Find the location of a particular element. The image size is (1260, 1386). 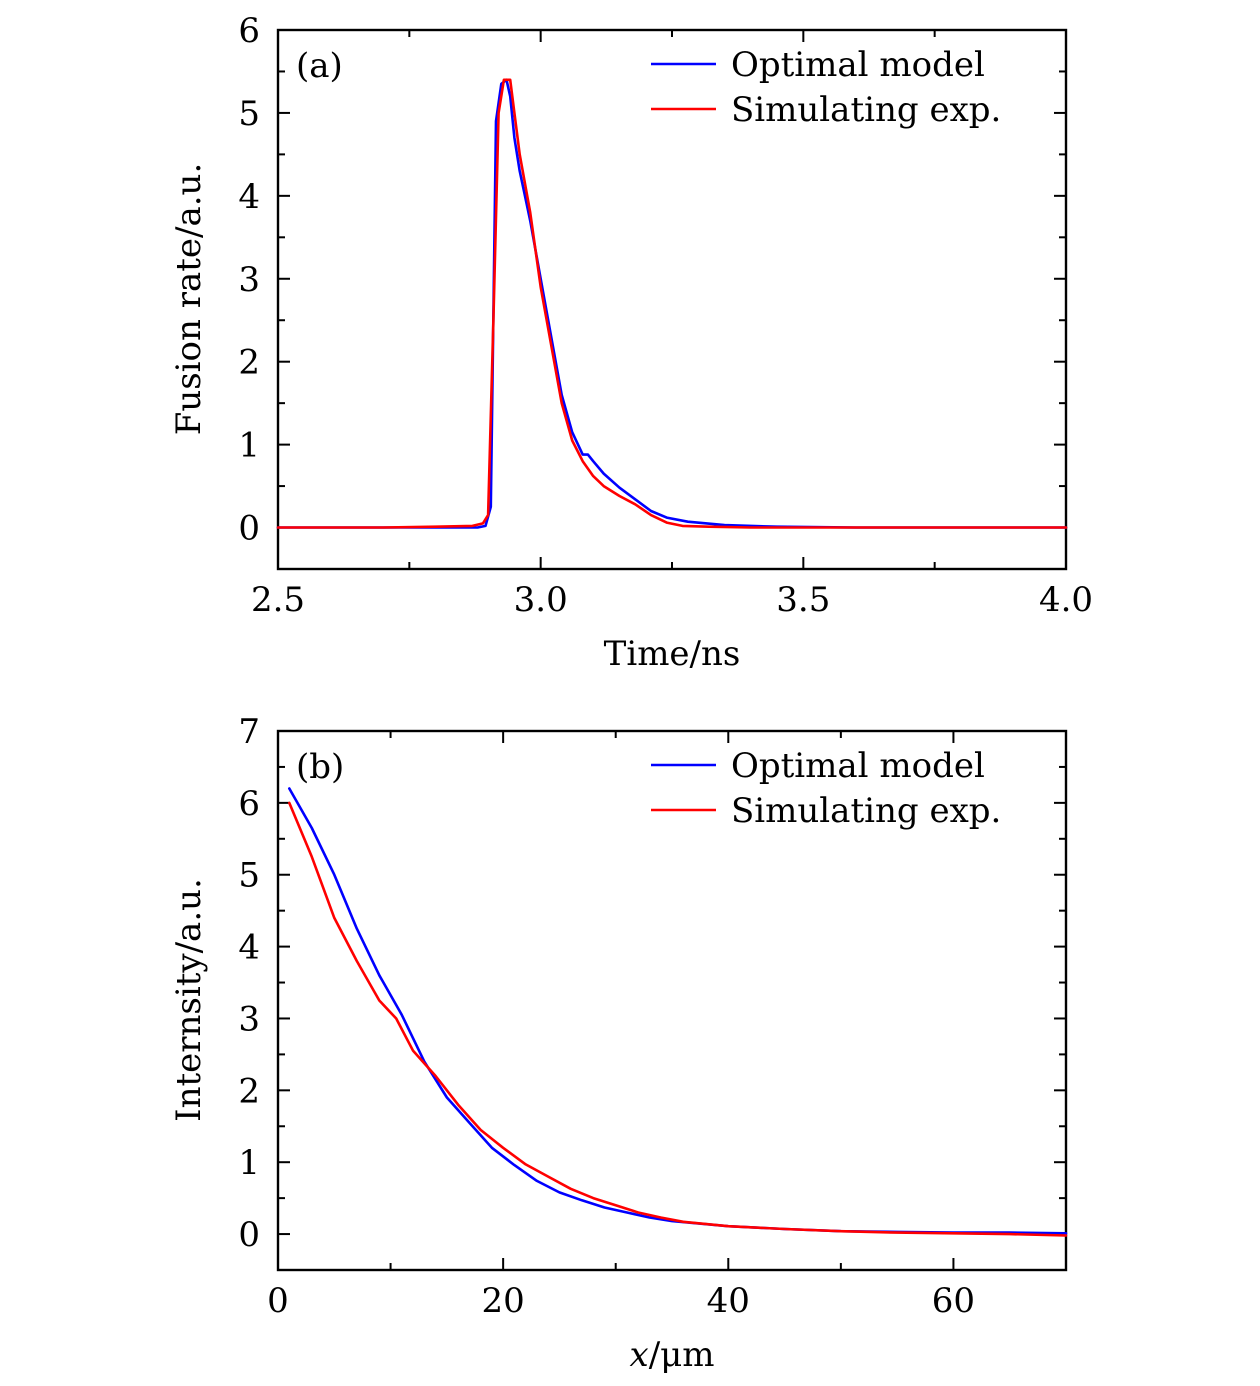

panel-b-y-tick-label: 5 is located at coordinates (249, 876).